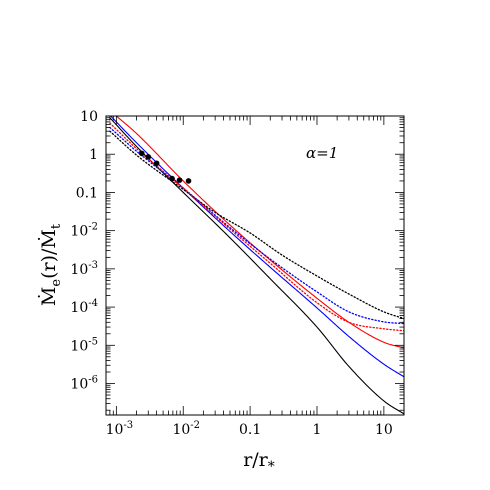 This screenshot has height=490, width=490. Describe the element at coordinates (322, 153) in the screenshot. I see `alpha-annotation: α=1` at that location.